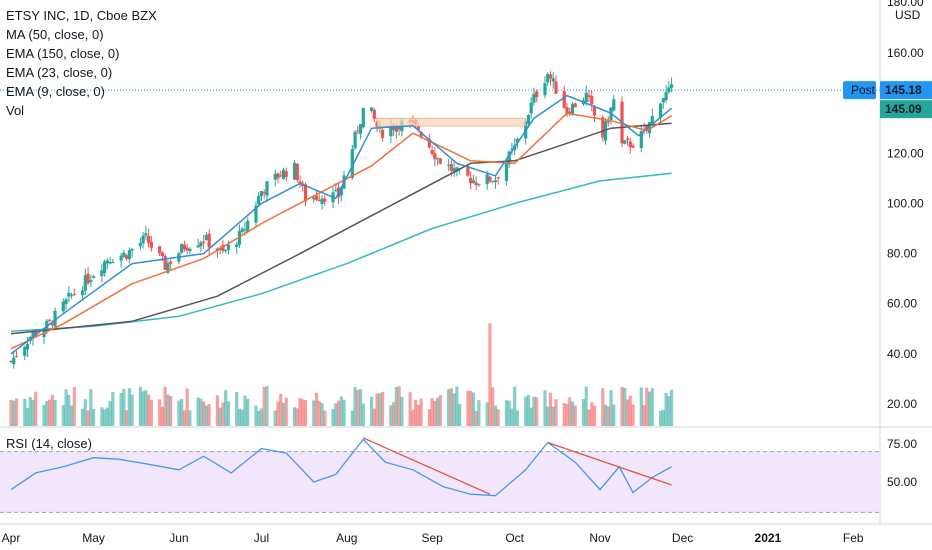 Image resolution: width=932 pixels, height=550 pixels. What do you see at coordinates (59, 72) in the screenshot?
I see `indicator-ema23: EMA (23, close, 0)` at bounding box center [59, 72].